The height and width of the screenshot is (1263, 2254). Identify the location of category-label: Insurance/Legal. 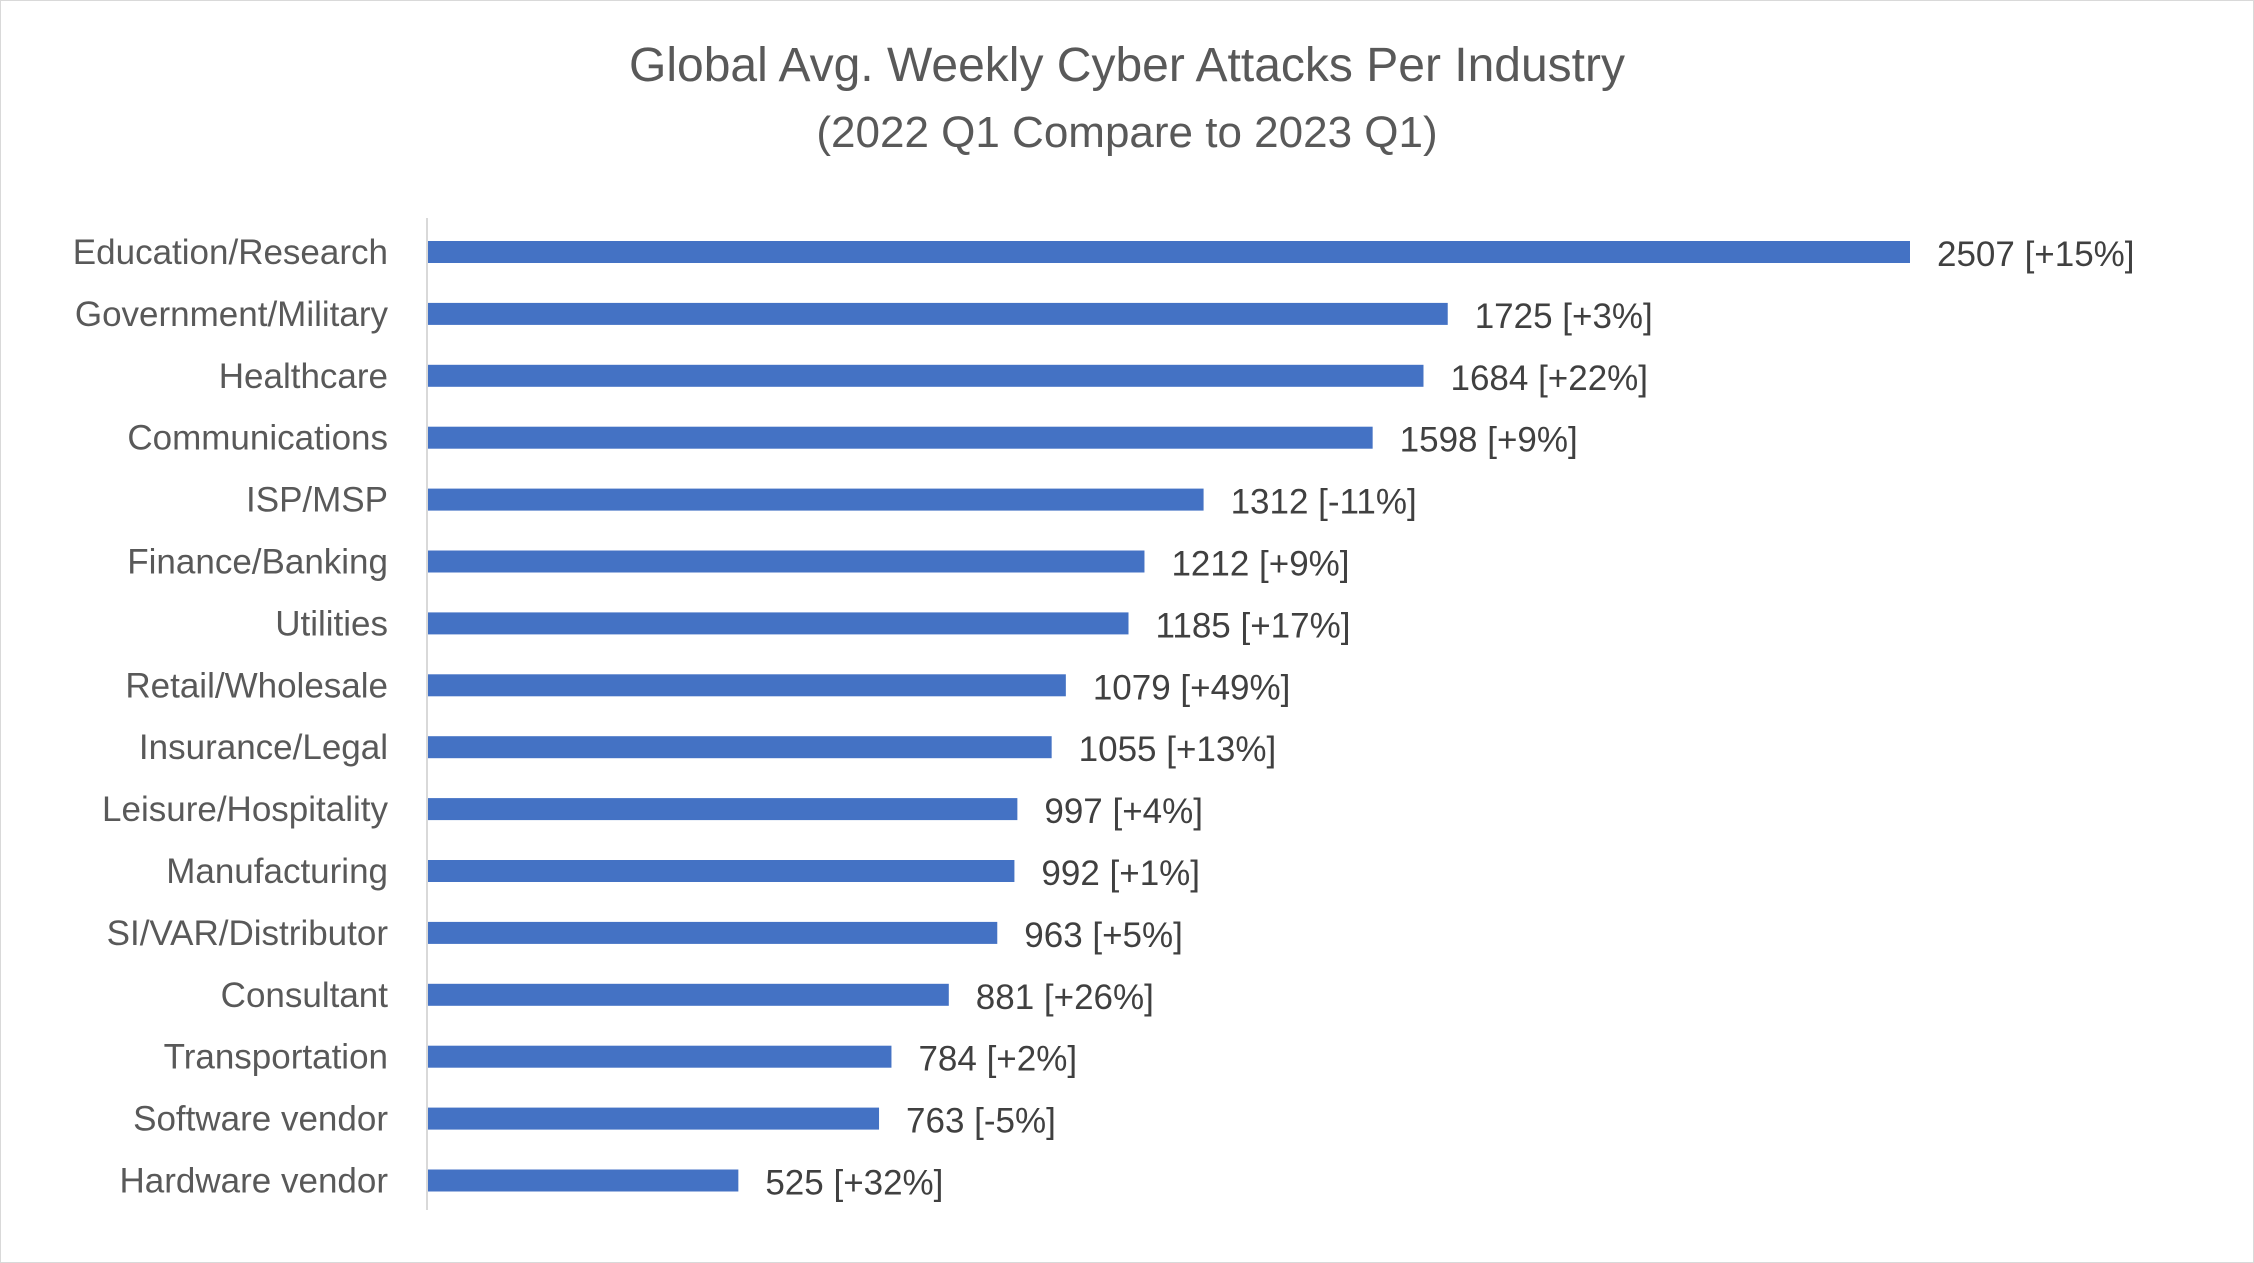
(263, 747).